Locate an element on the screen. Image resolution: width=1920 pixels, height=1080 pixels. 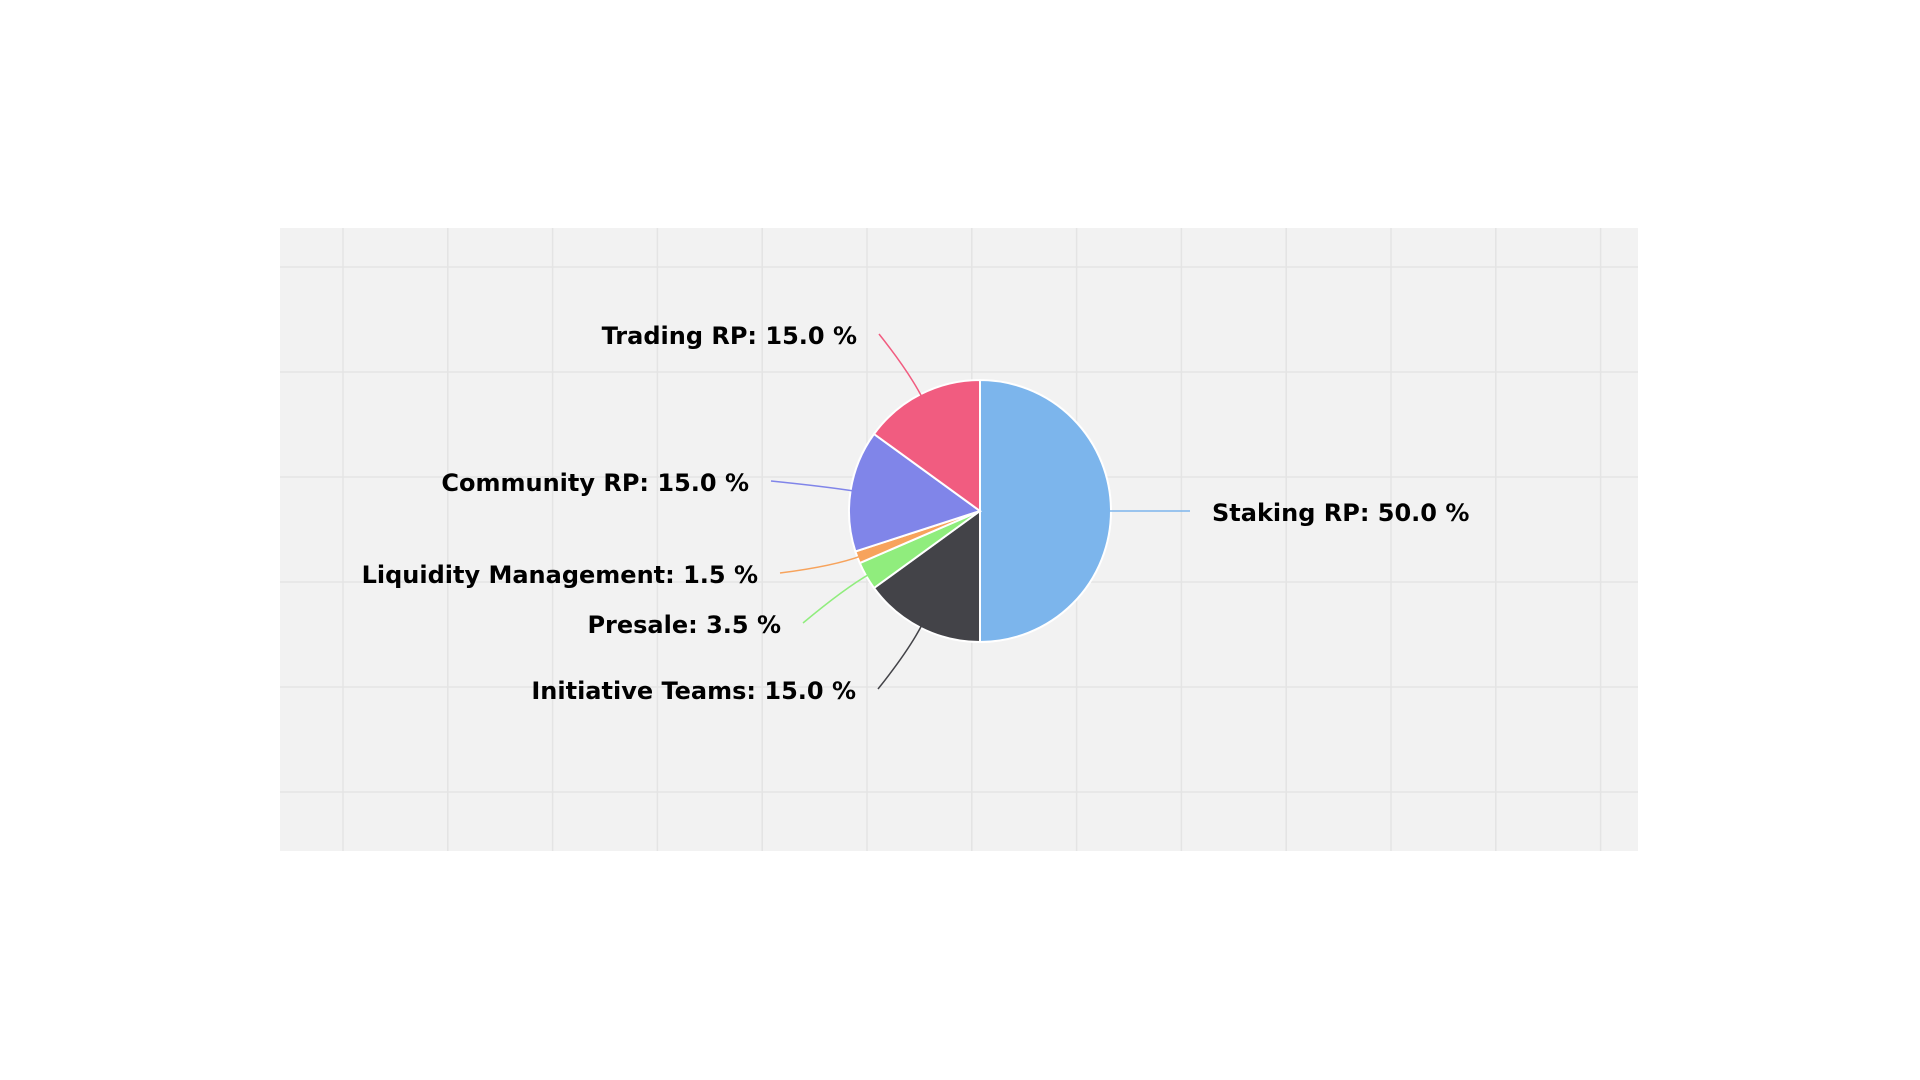
data-label: Staking RP: 50.0 % is located at coordinates (1340, 513).